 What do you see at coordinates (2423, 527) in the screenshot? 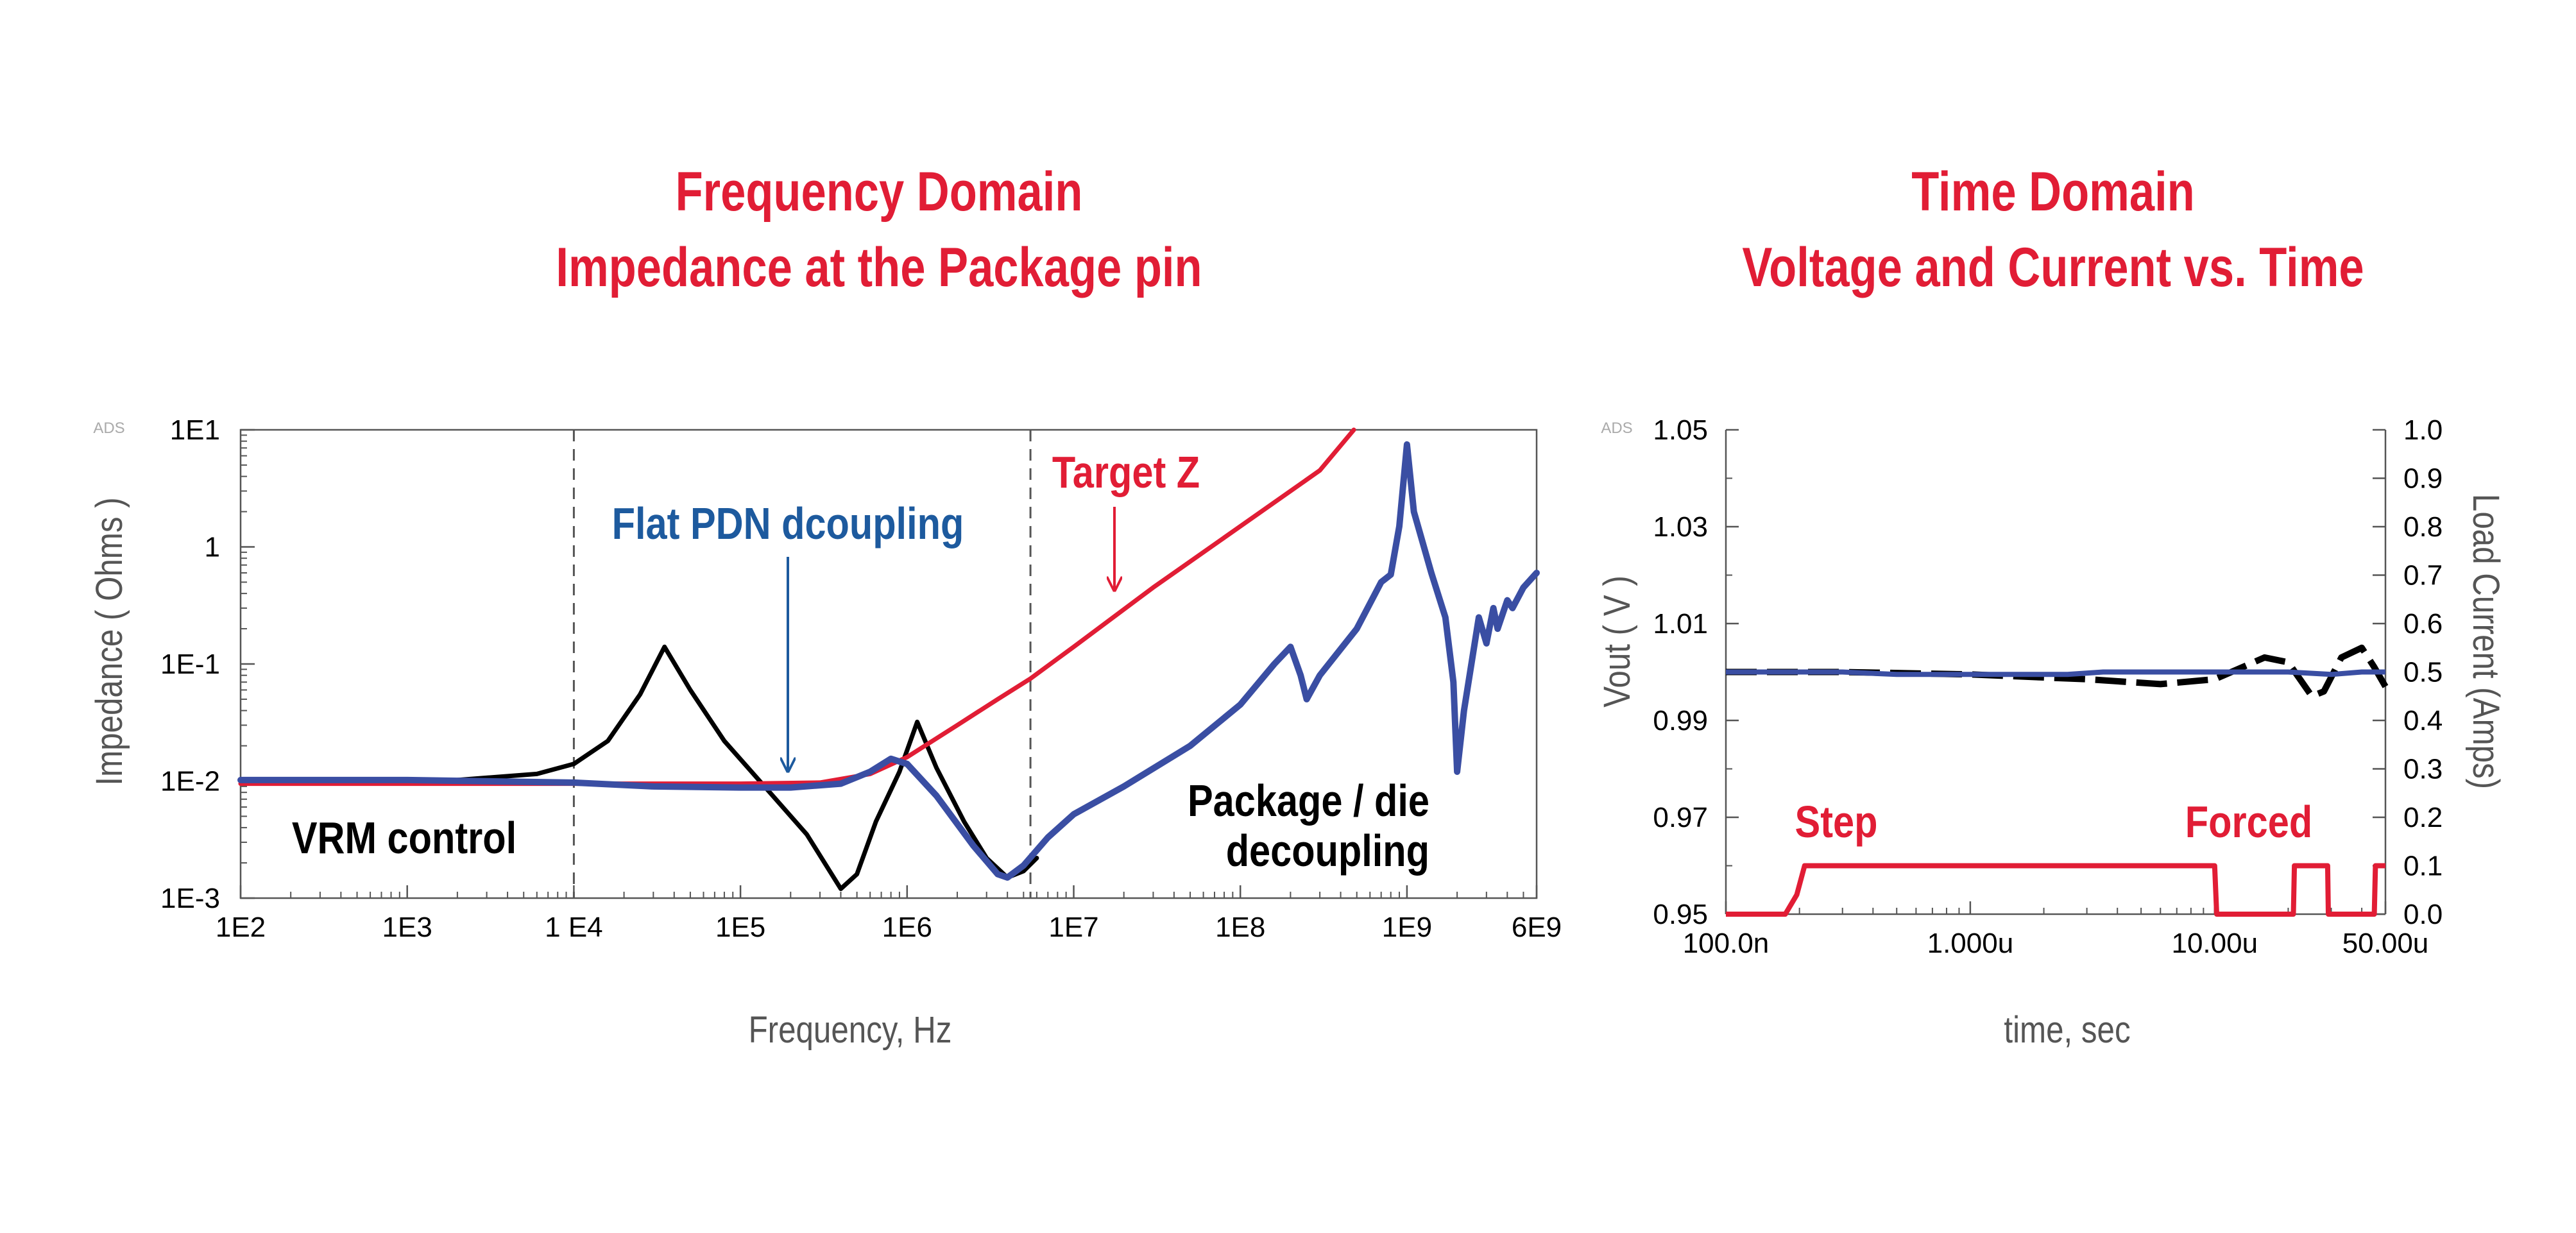
I see `time-y-right-tick-label: 0.8` at bounding box center [2423, 527].